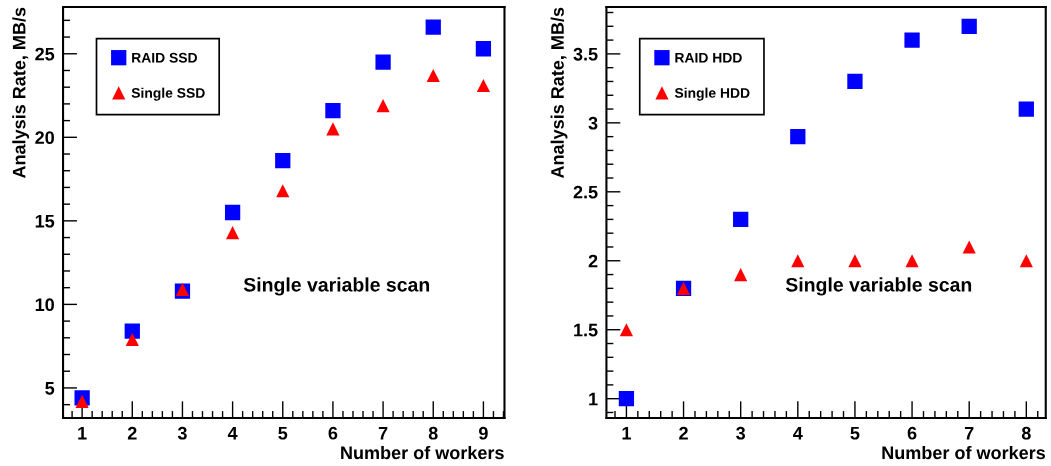 The height and width of the screenshot is (466, 1051). Describe the element at coordinates (44, 138) in the screenshot. I see `y-tick-label: 20` at that location.